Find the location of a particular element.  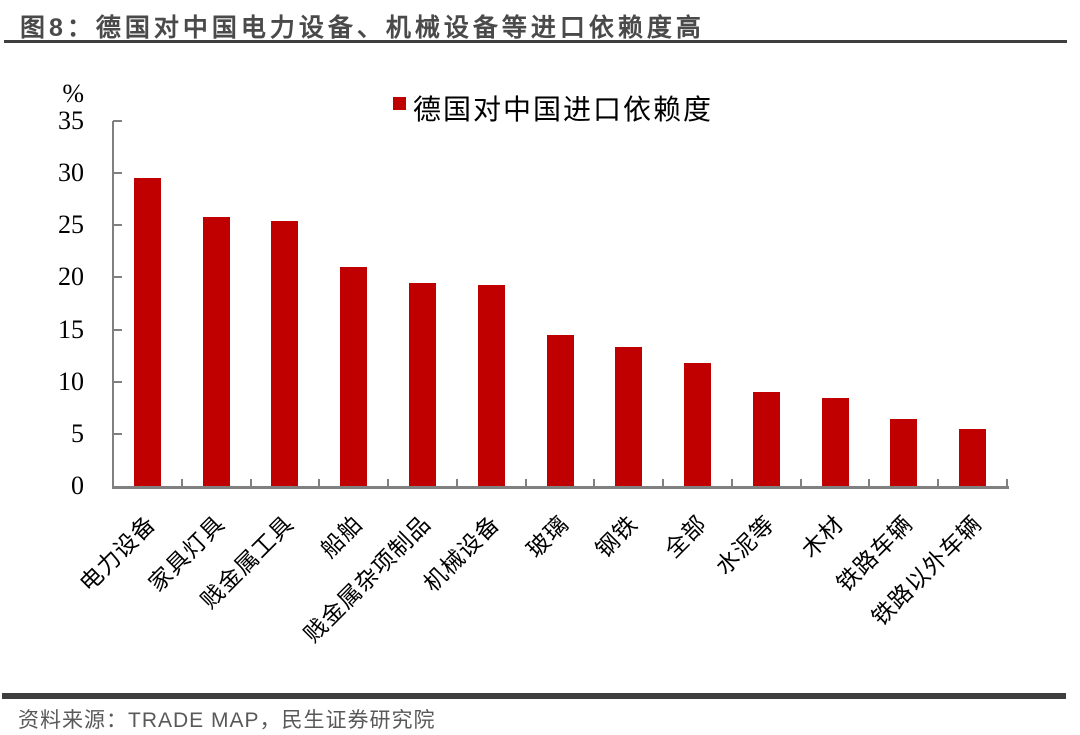

y-axis-tick-label: 5 is located at coordinates (77, 433).